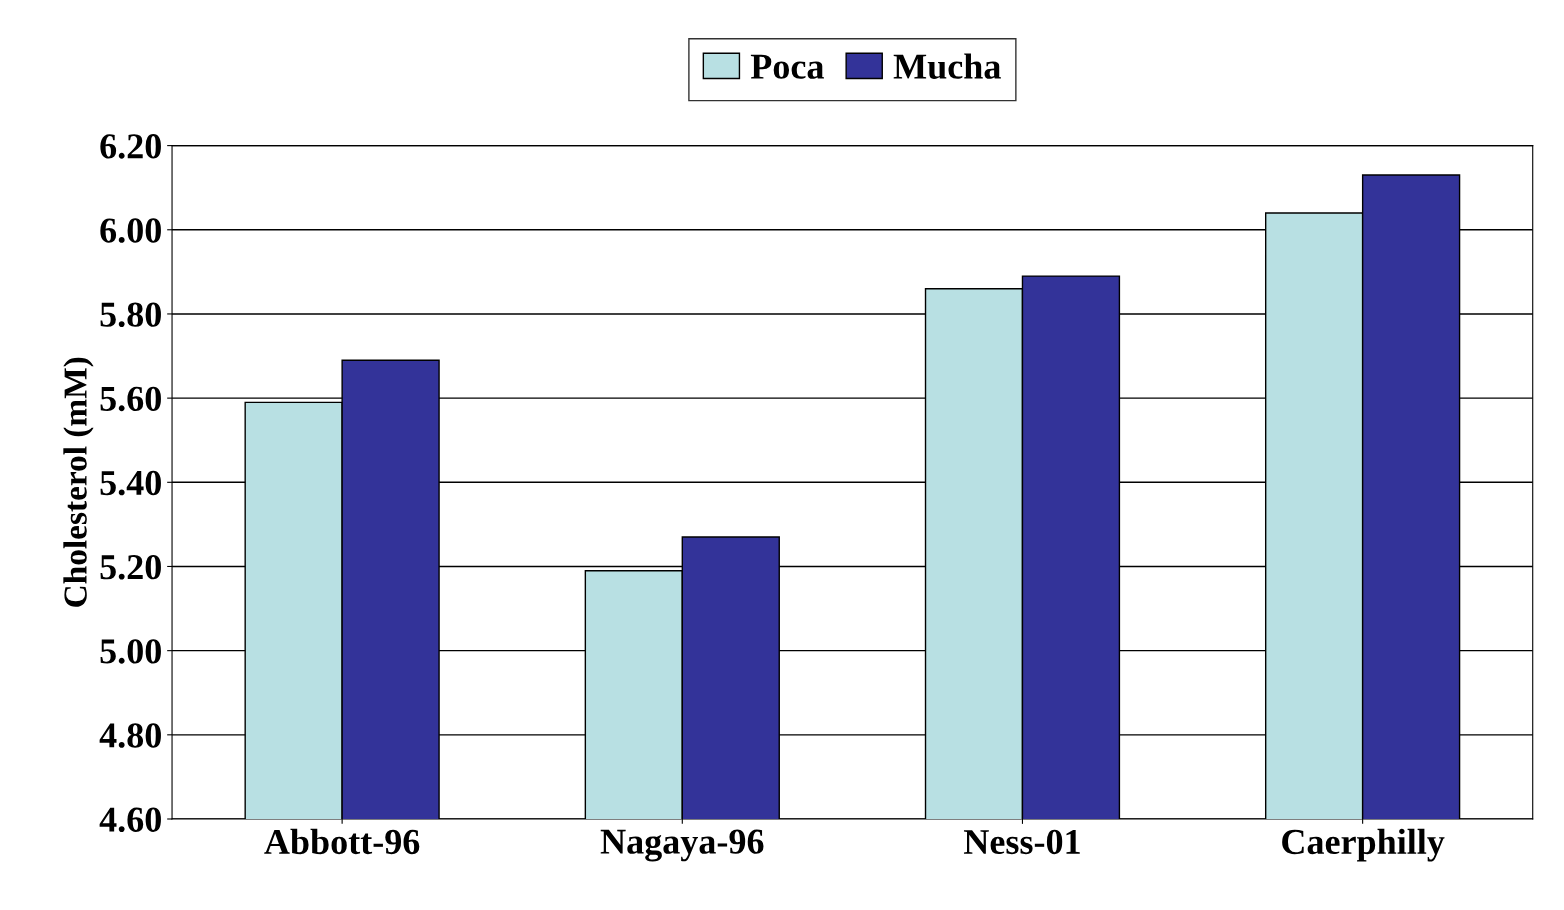 This screenshot has width=1564, height=910. I want to click on y-tick-label: 6.00, so click(130, 230).